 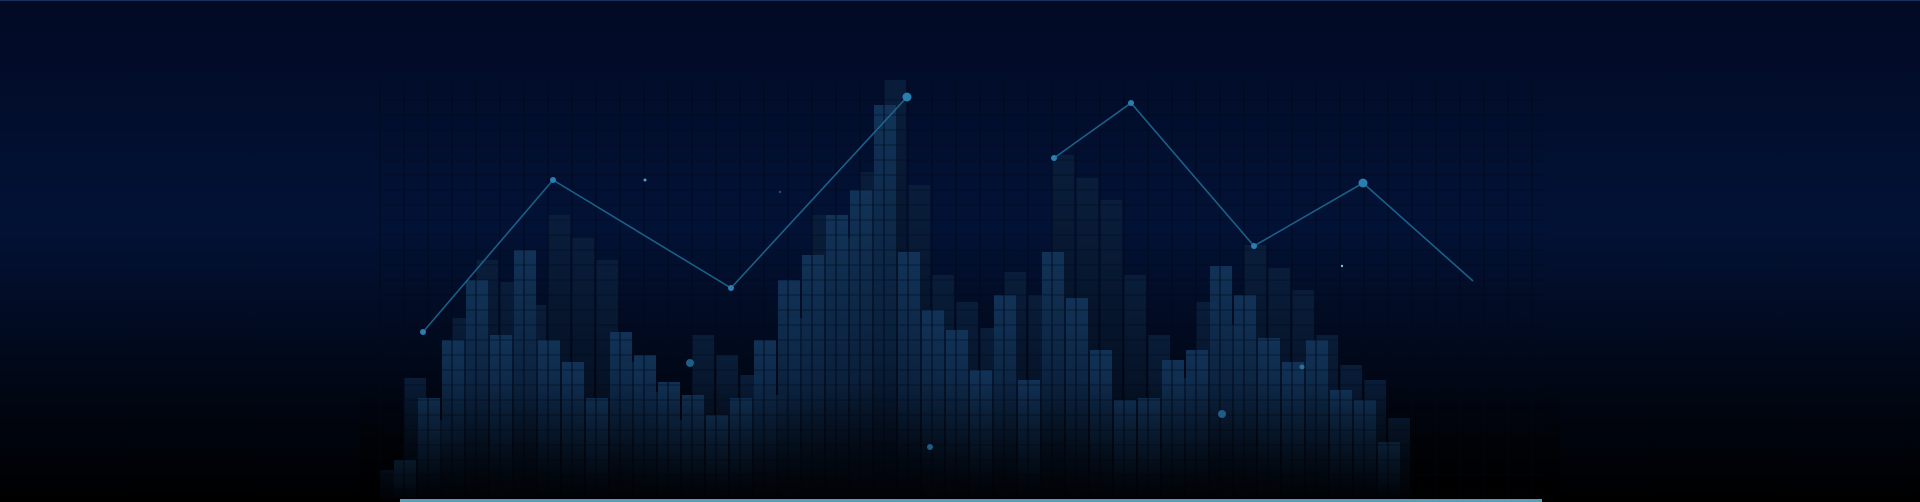 I want to click on trend-line-left, so click(x=665, y=214).